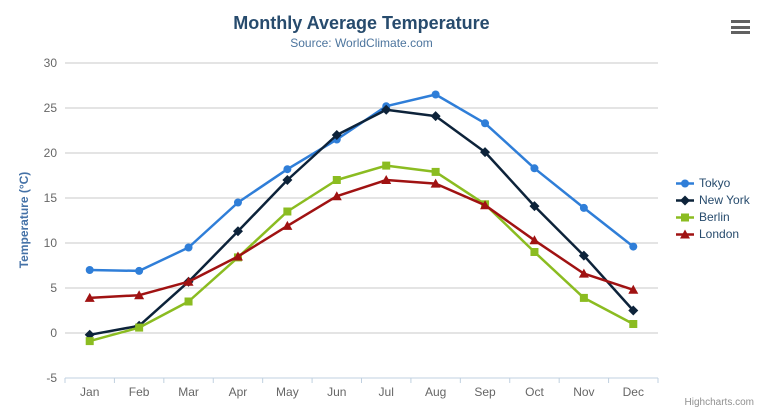  I want to click on yaxis-tick-label: 10, so click(51, 243).